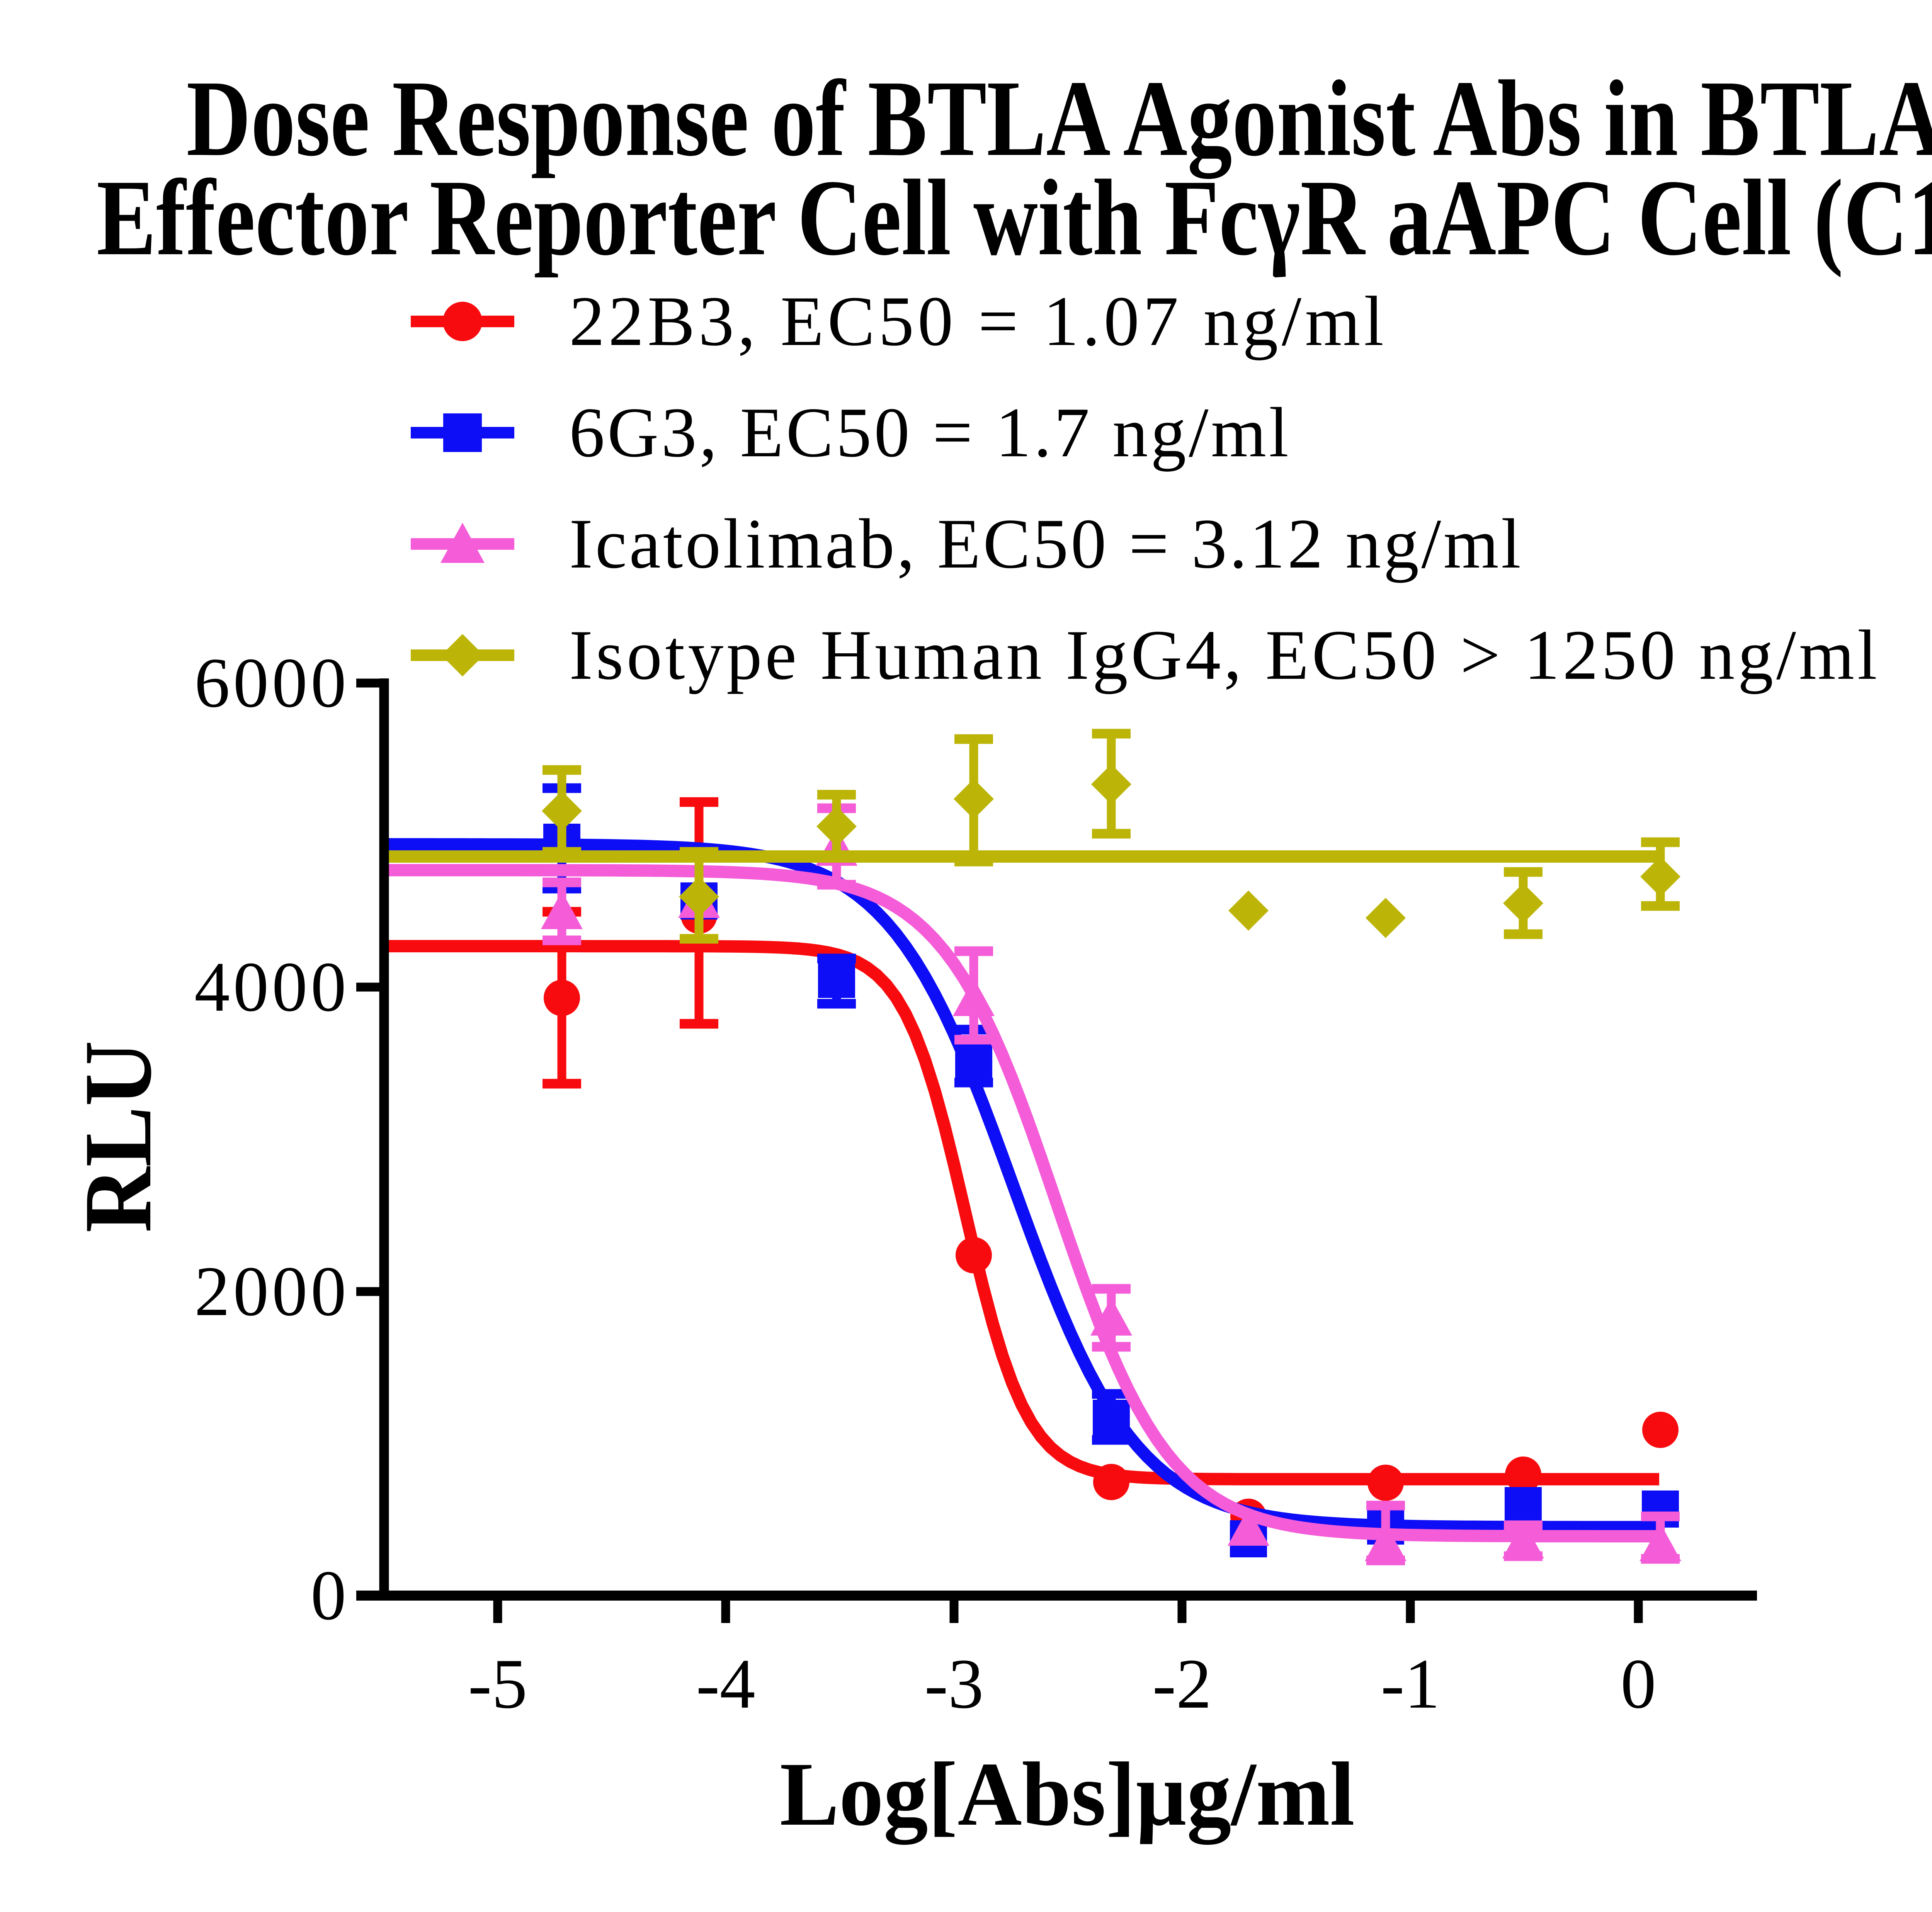  Describe the element at coordinates (726, 1683) in the screenshot. I see `svg-text: -4` at that location.